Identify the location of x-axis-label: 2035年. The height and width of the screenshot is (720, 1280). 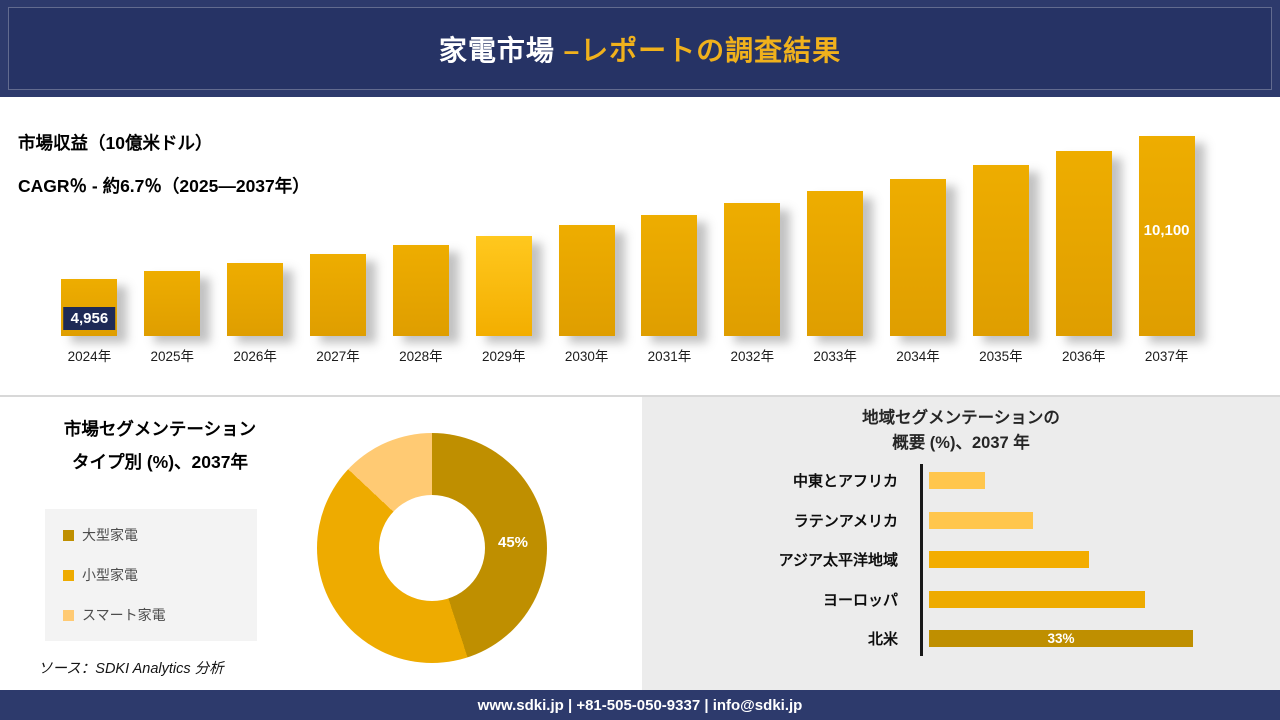
(1001, 356).